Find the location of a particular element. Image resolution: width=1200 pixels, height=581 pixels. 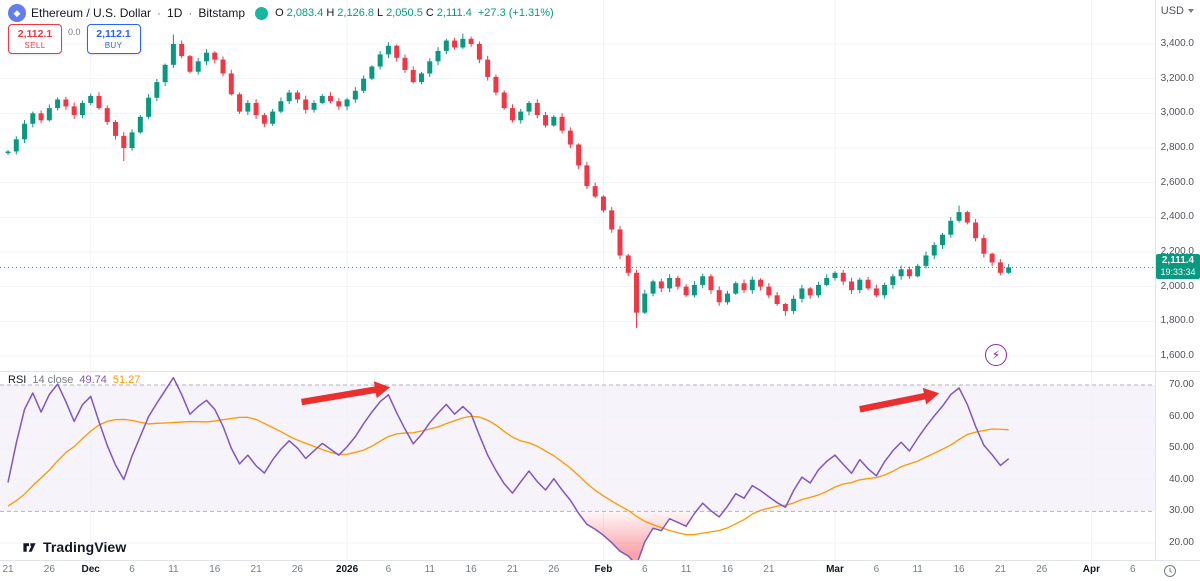

rsi-tick-label: 50.00 is located at coordinates (1181, 448).